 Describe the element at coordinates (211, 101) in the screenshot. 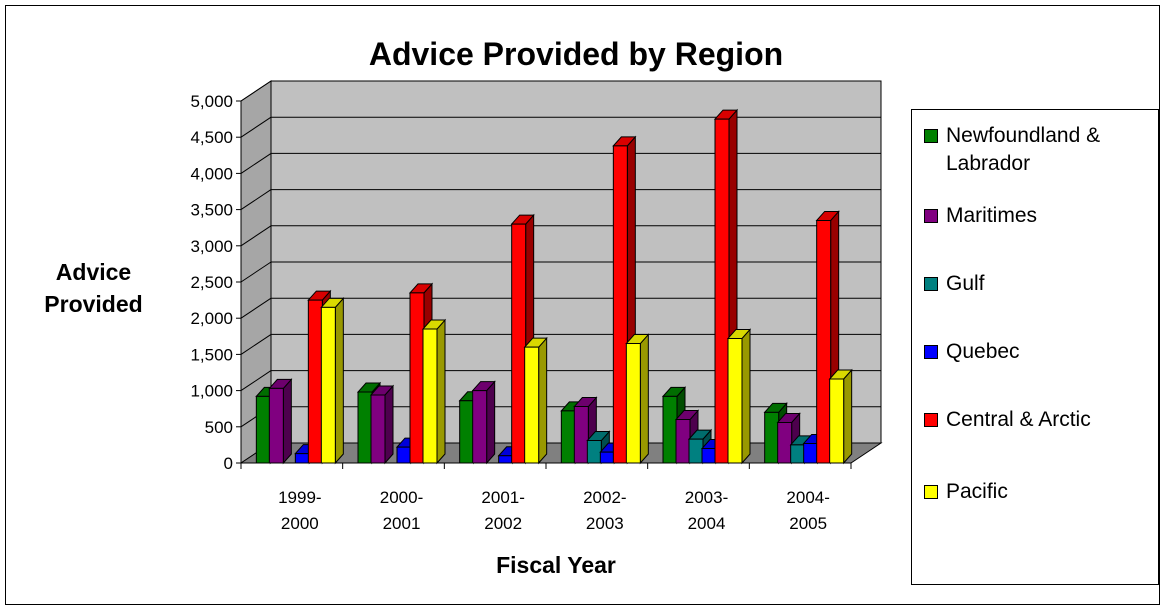

I see `y-tick-label: 5,000` at that location.